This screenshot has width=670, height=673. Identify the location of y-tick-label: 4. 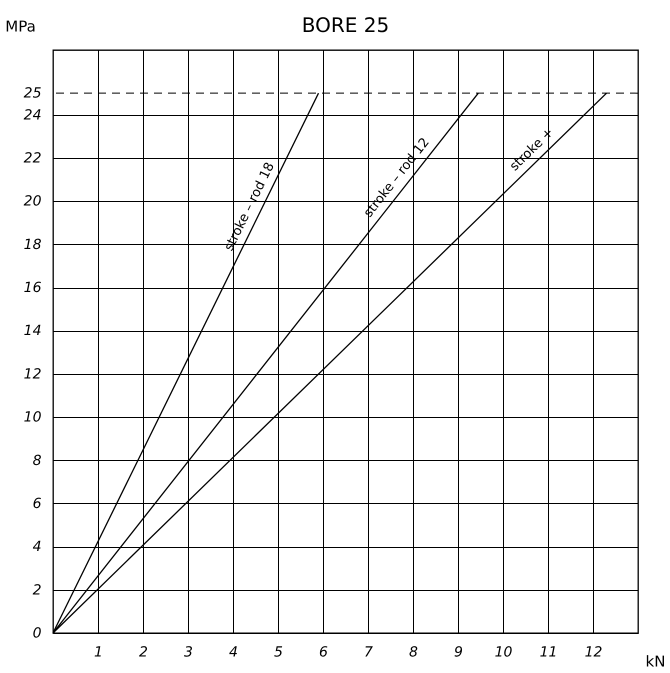
(37, 547).